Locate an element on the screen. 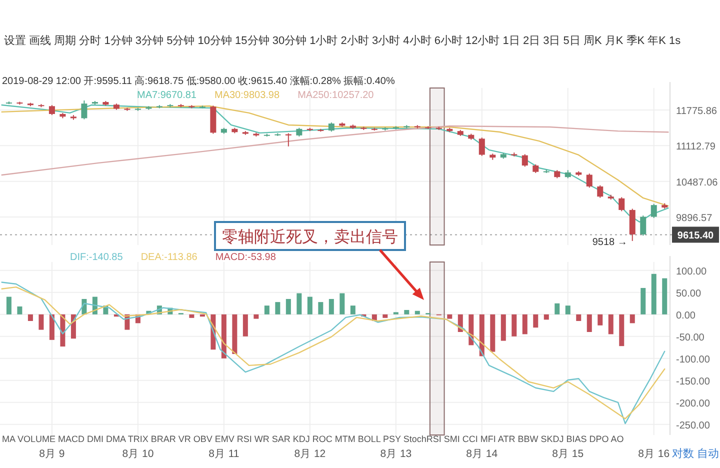  x-tick-label: 8月 13 is located at coordinates (396, 454).